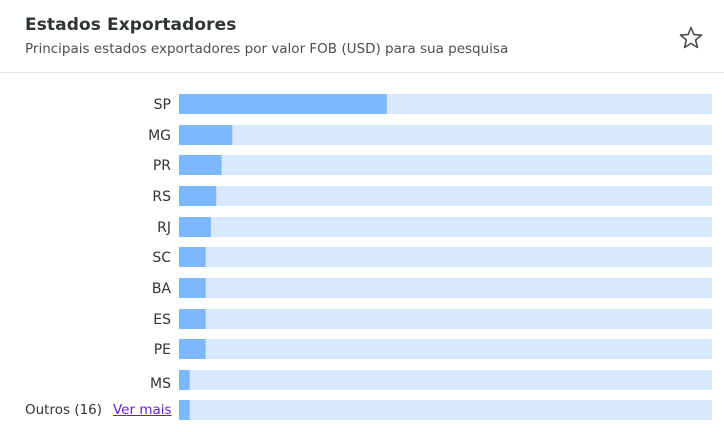  I want to click on bar-sp, so click(283, 104).